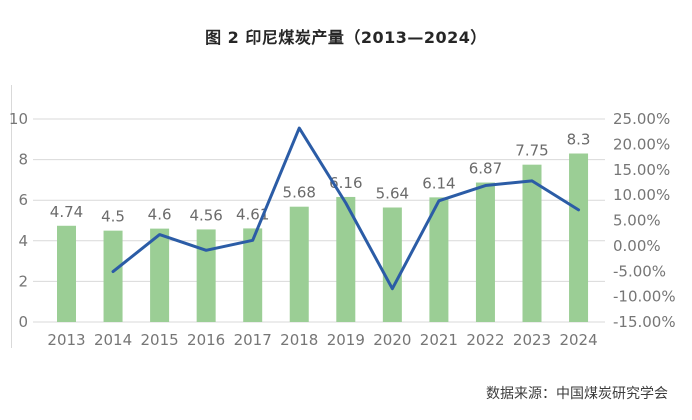 Image resolution: width=692 pixels, height=420 pixels. Describe the element at coordinates (578, 340) in the screenshot. I see `x-label-2024: 2024` at that location.